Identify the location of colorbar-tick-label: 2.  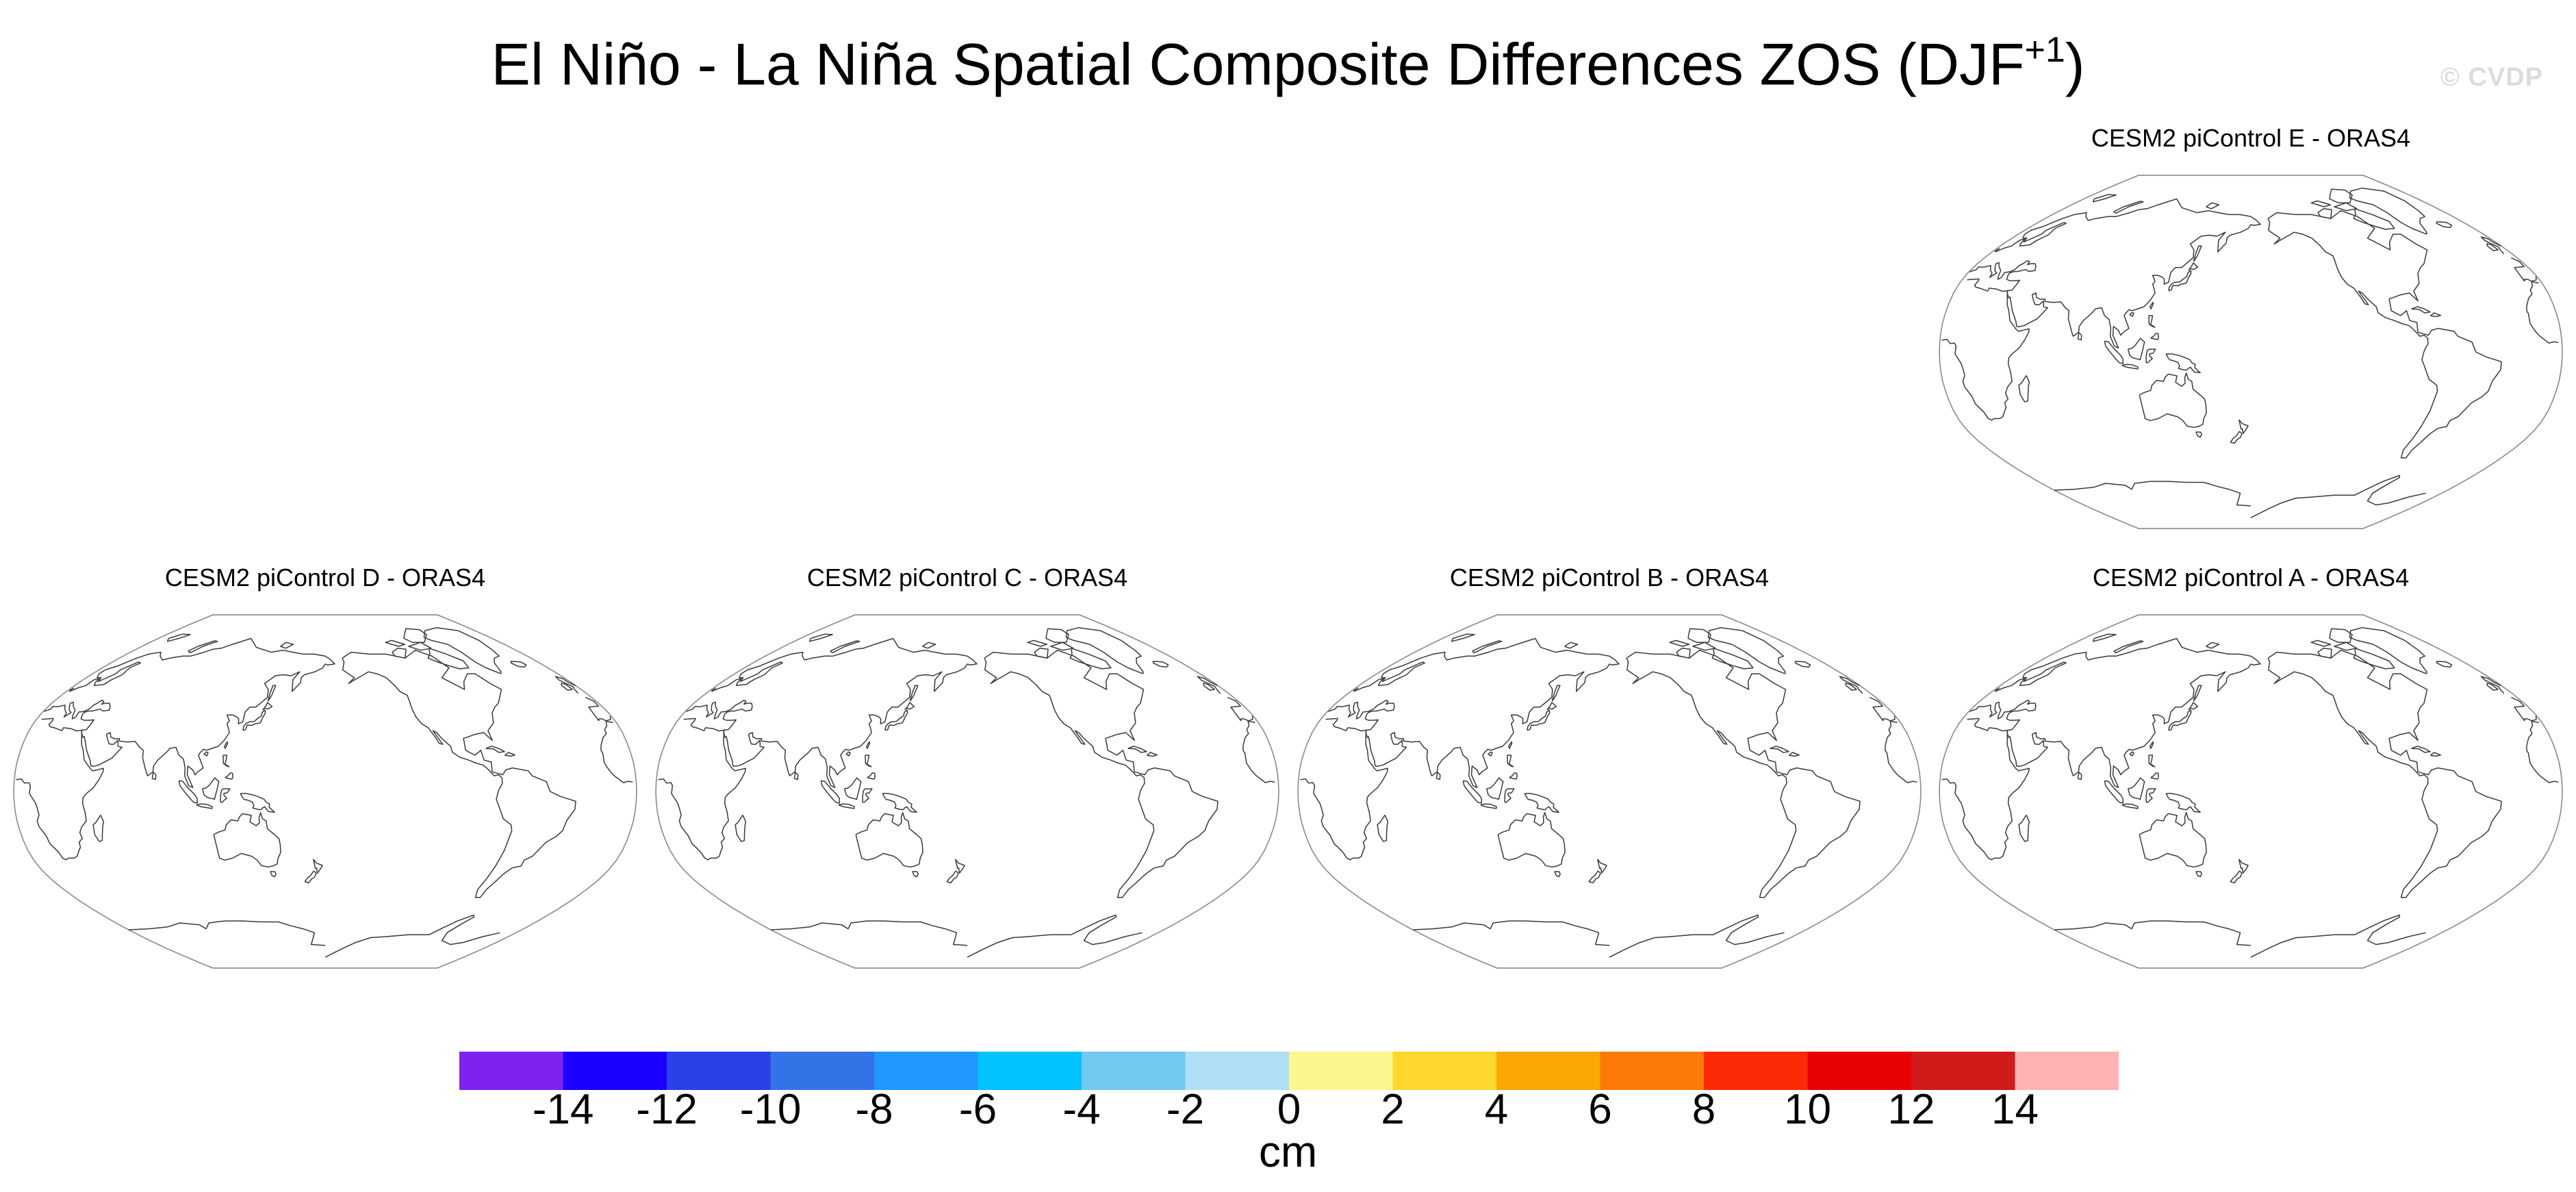
(1392, 1106).